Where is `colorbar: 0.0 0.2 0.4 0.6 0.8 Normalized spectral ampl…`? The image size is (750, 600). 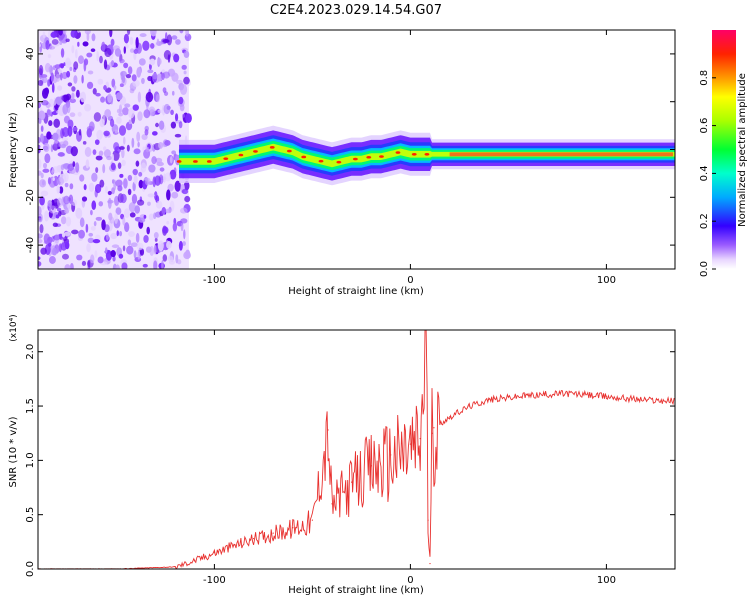 colorbar: 0.0 0.2 0.4 0.6 0.8 Normalized spectral ampl… is located at coordinates (723, 153).